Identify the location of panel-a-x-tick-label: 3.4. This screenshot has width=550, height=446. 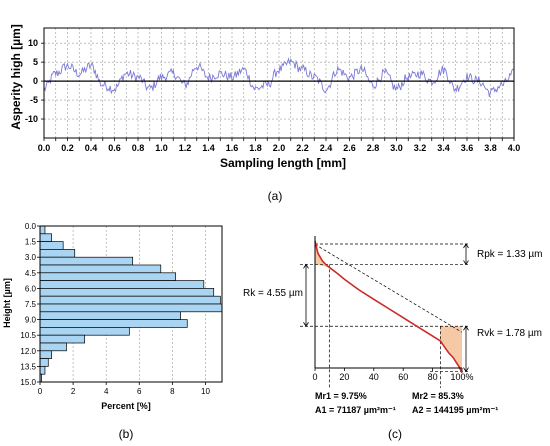
(443, 148).